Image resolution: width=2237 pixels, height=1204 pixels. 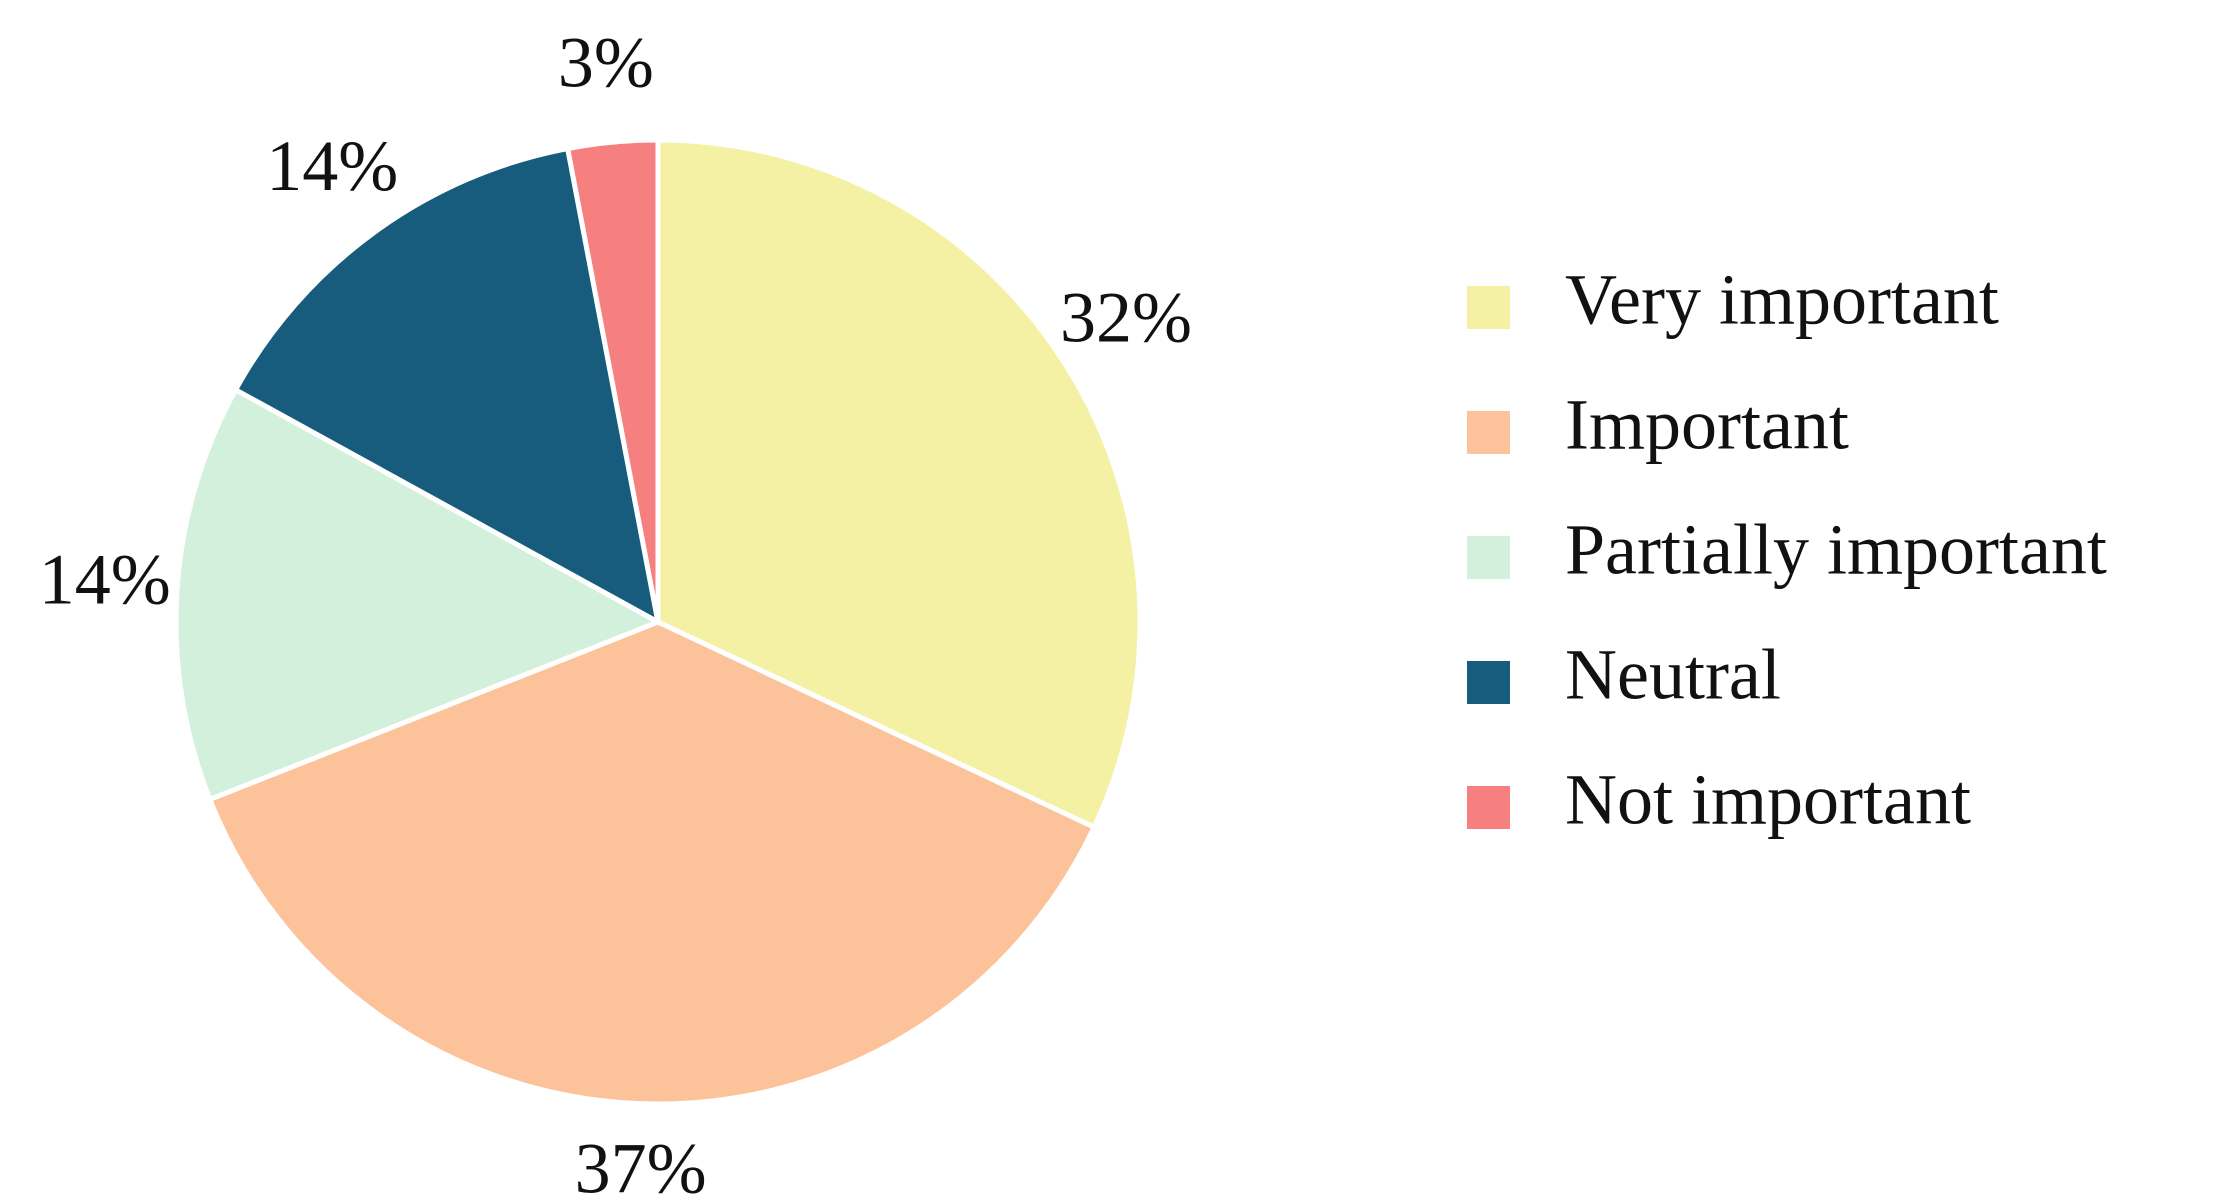 I want to click on value-label: 3%, so click(x=606, y=63).